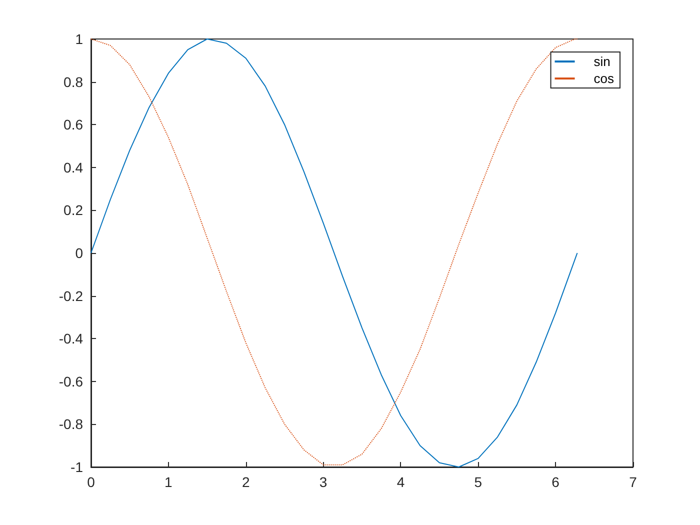 This screenshot has height=525, width=700. Describe the element at coordinates (71, 424) in the screenshot. I see `y-tick-label: -0.8` at that location.